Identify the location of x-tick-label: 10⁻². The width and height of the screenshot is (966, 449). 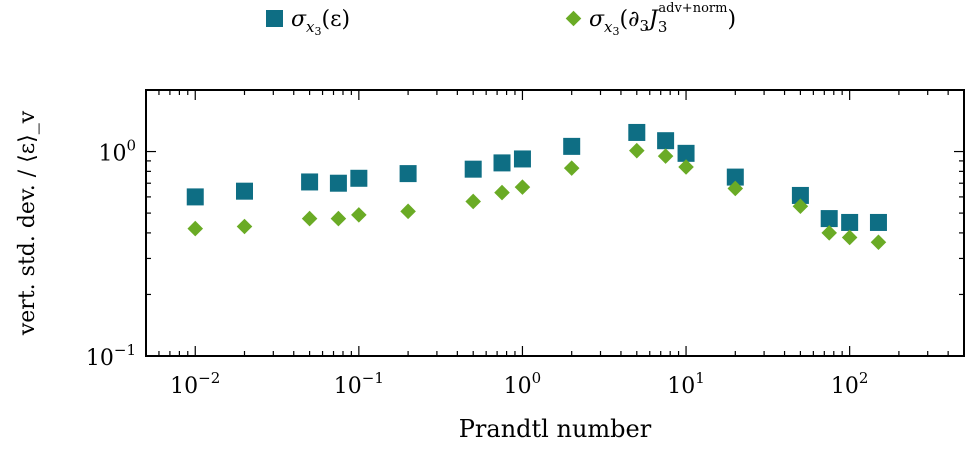
(195, 384).